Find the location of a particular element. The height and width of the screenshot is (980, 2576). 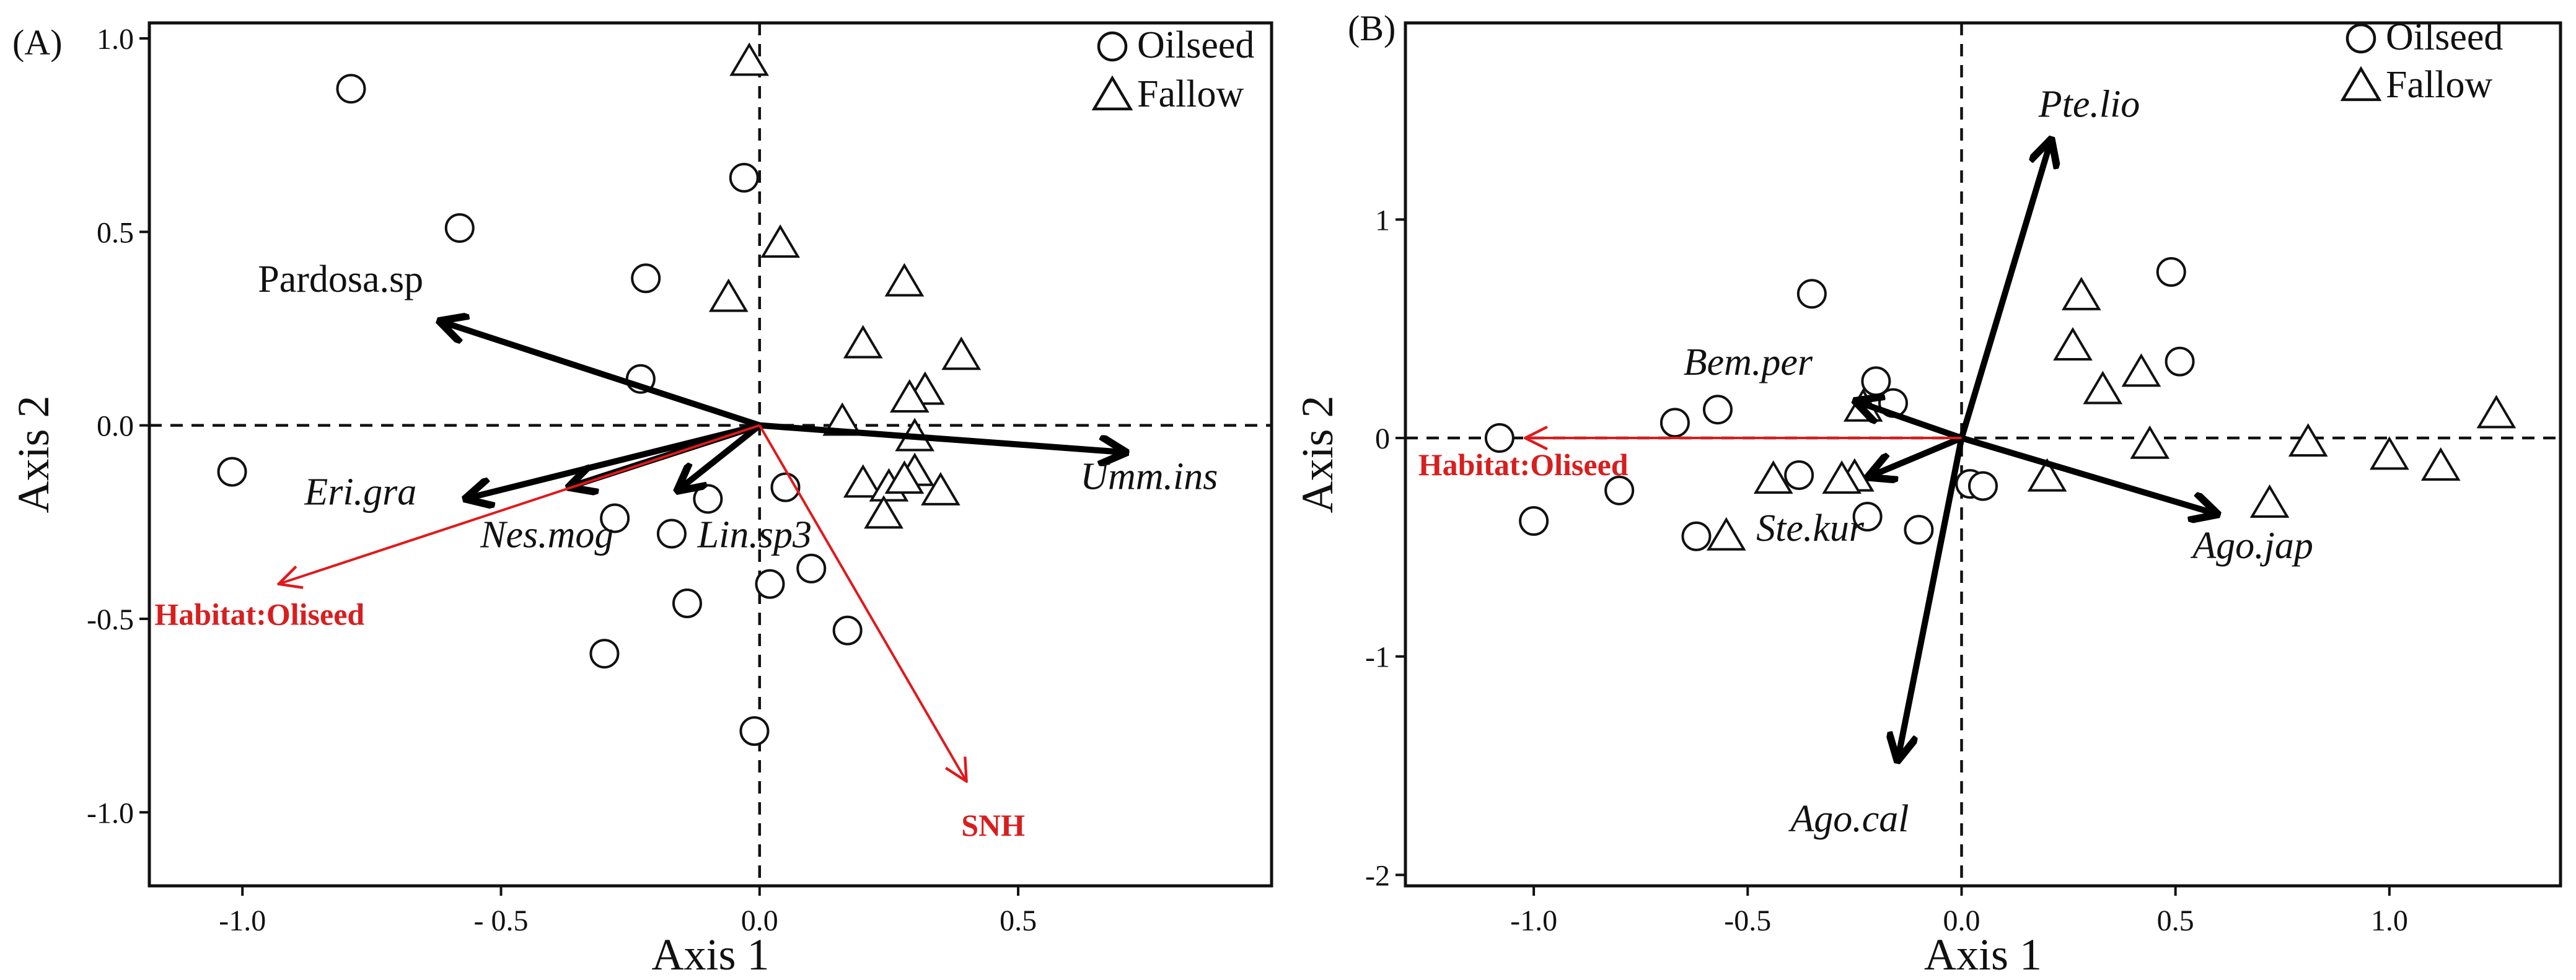

x-tick-label: 0.5 is located at coordinates (2176, 920).